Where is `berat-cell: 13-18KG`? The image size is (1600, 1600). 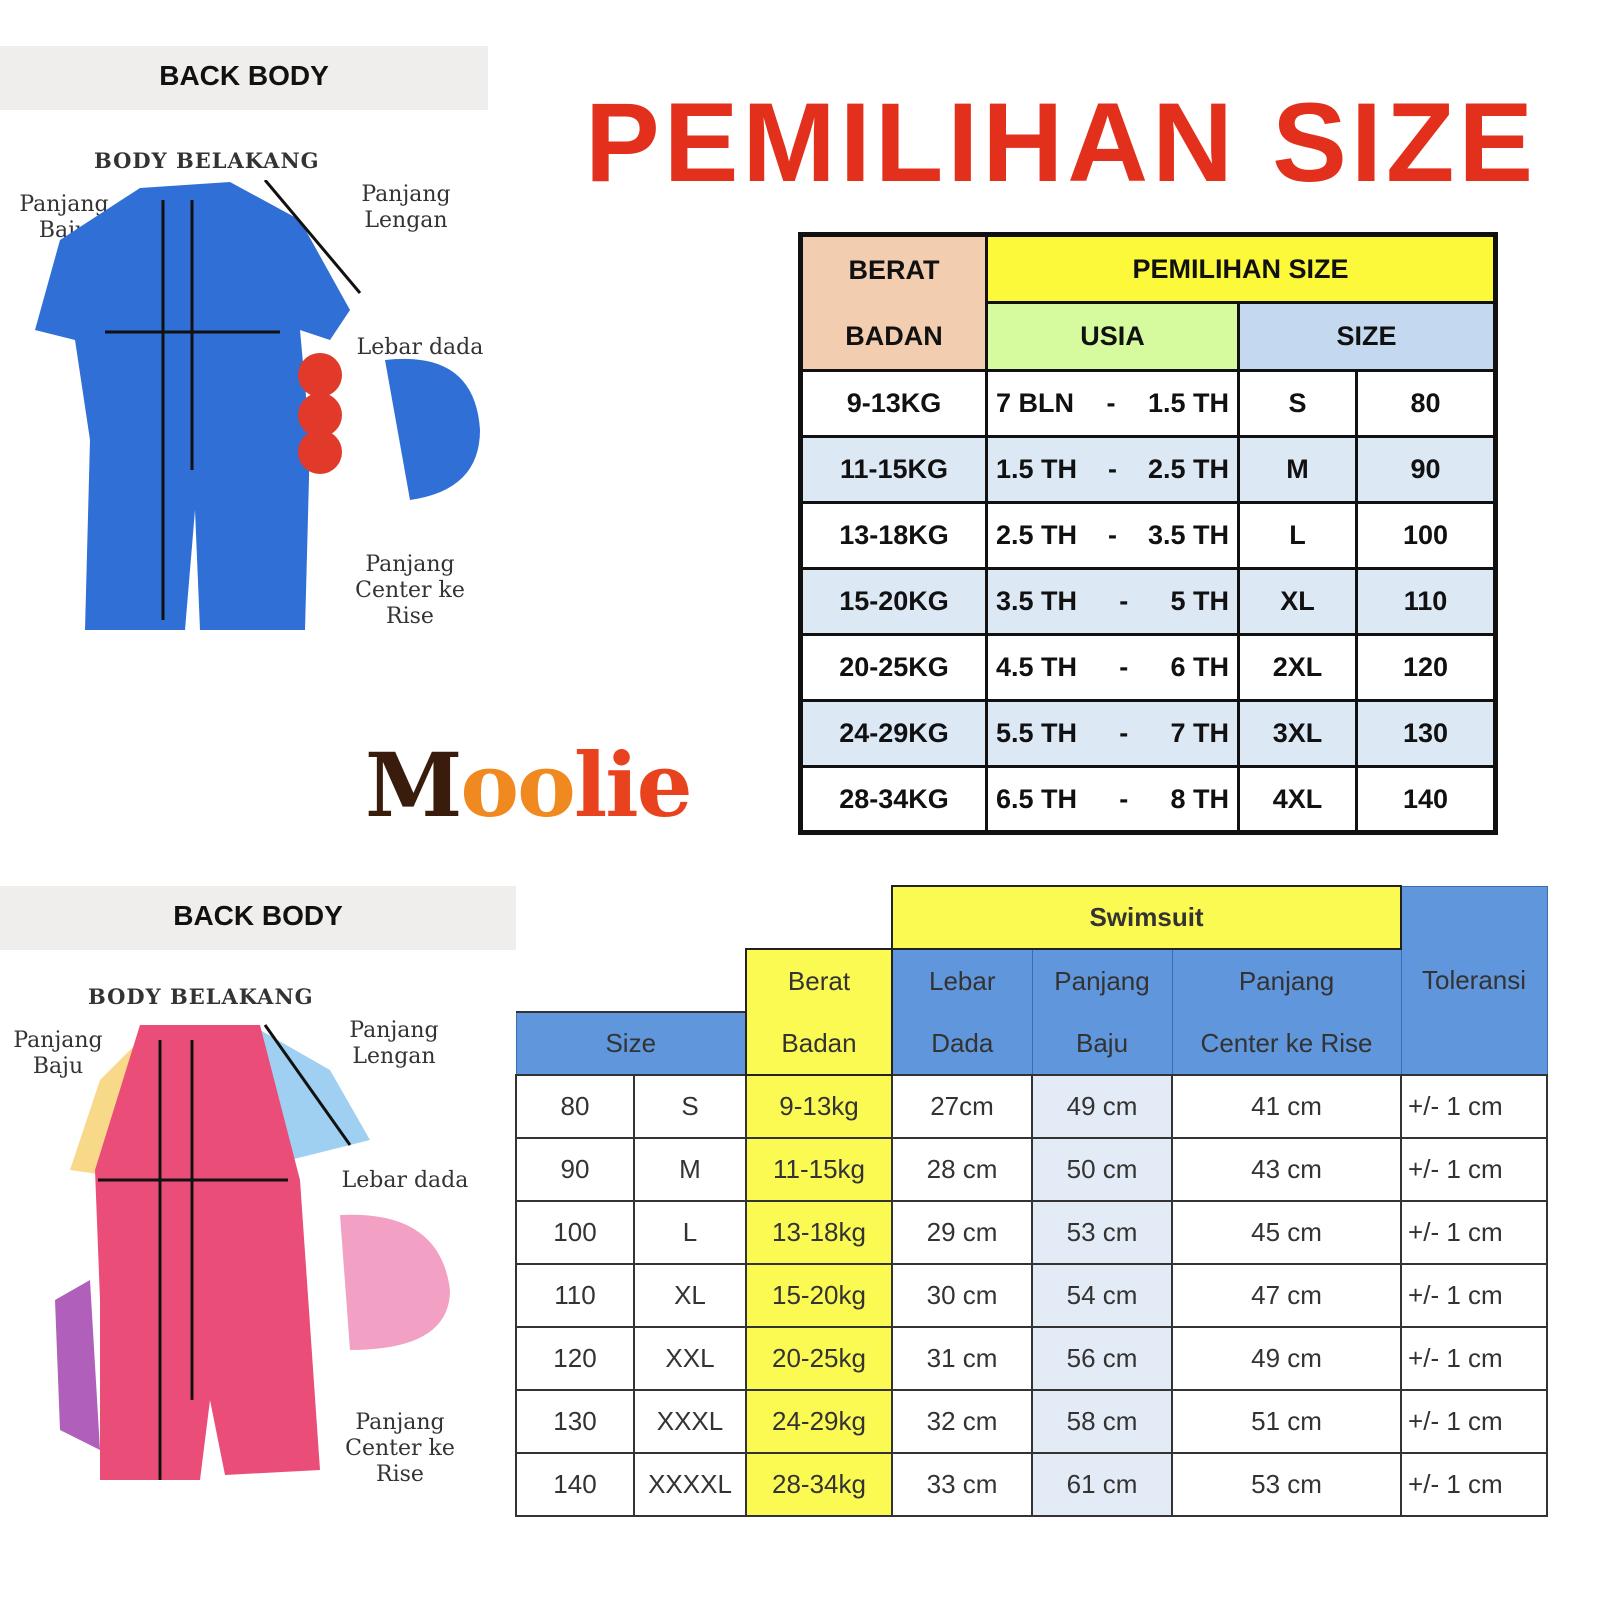 berat-cell: 13-18KG is located at coordinates (893, 535).